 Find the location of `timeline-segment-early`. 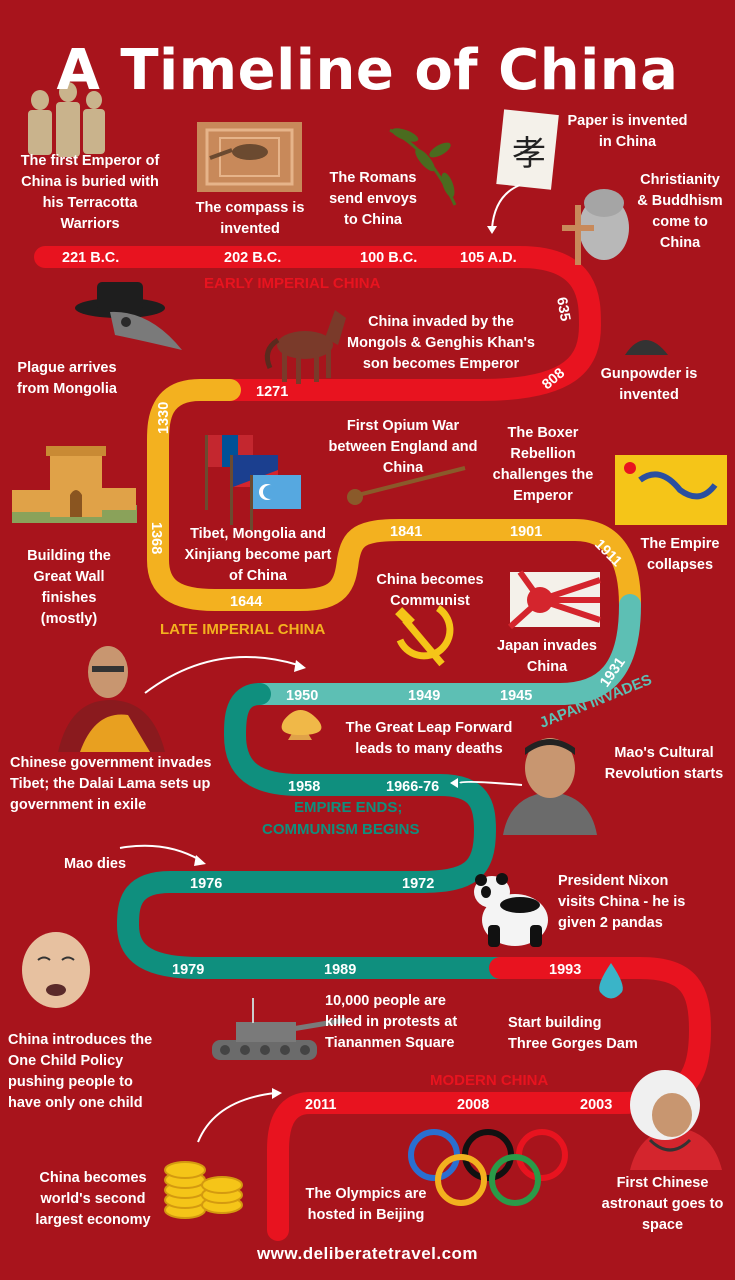

timeline-segment-early is located at coordinates (318, 323).